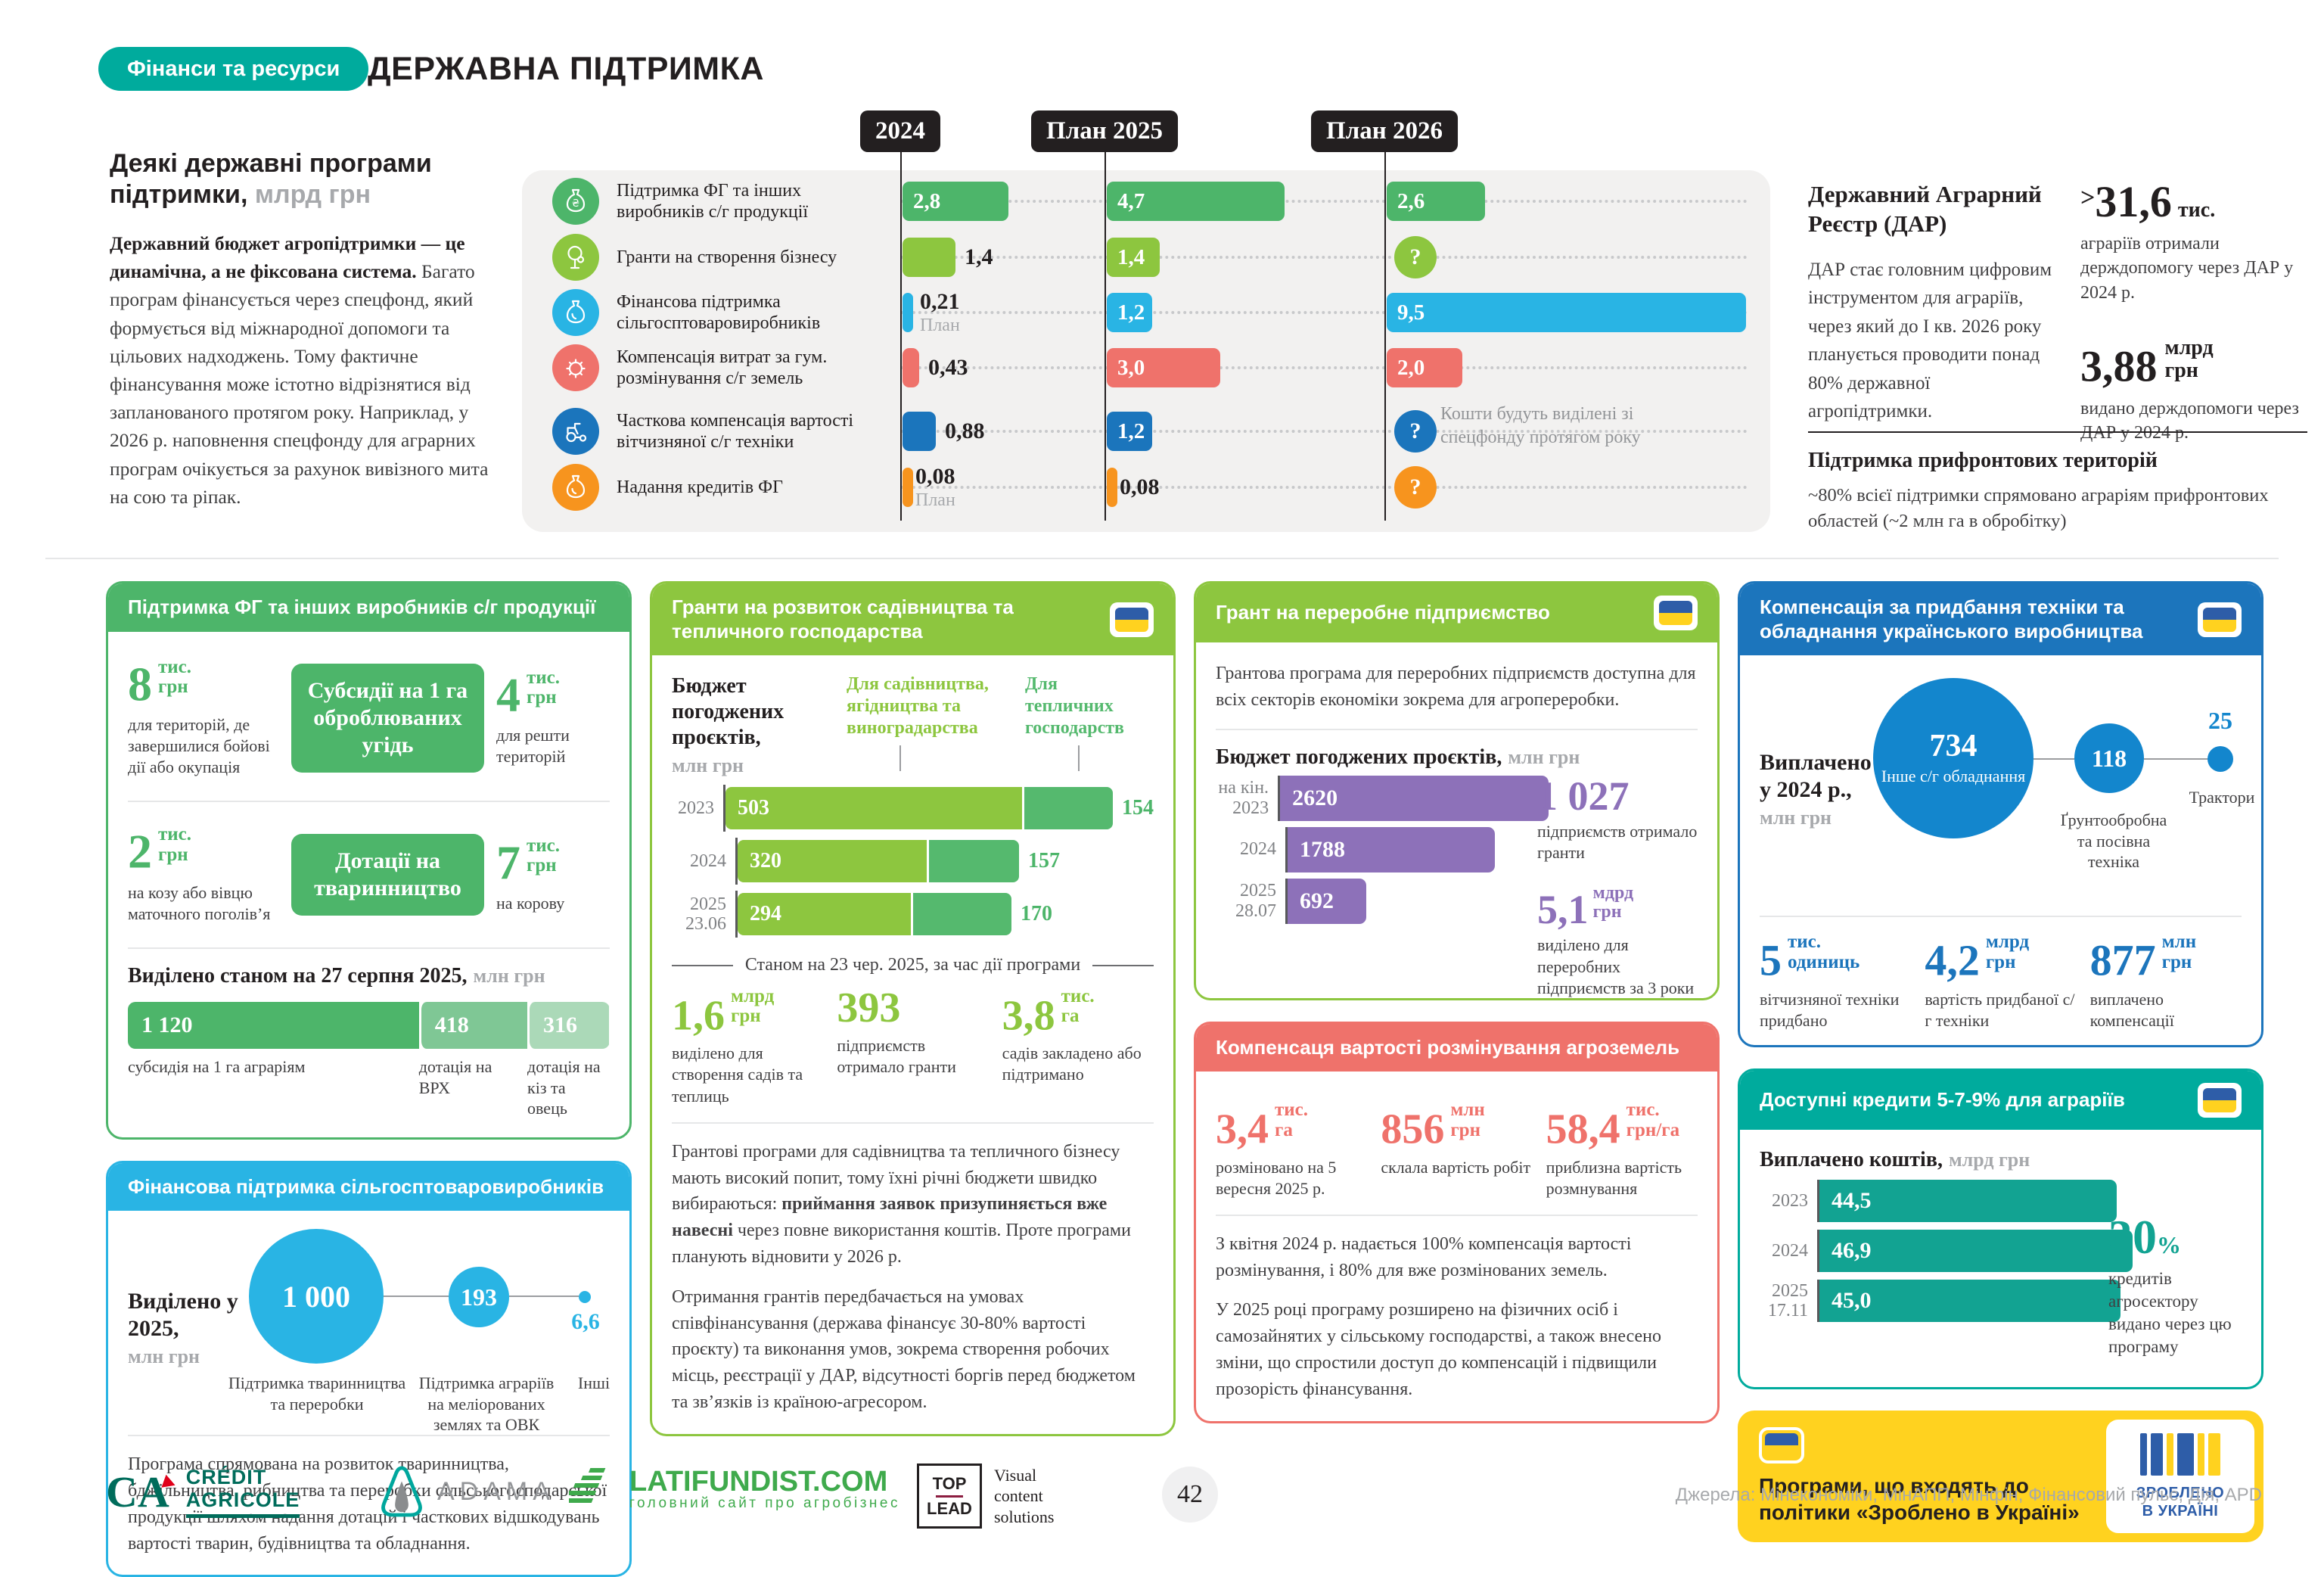 Image resolution: width=2324 pixels, height=1577 pixels. Describe the element at coordinates (912, 1047) in the screenshot. I see `stat-enterprises: 393 підприємств отримало гранти` at that location.